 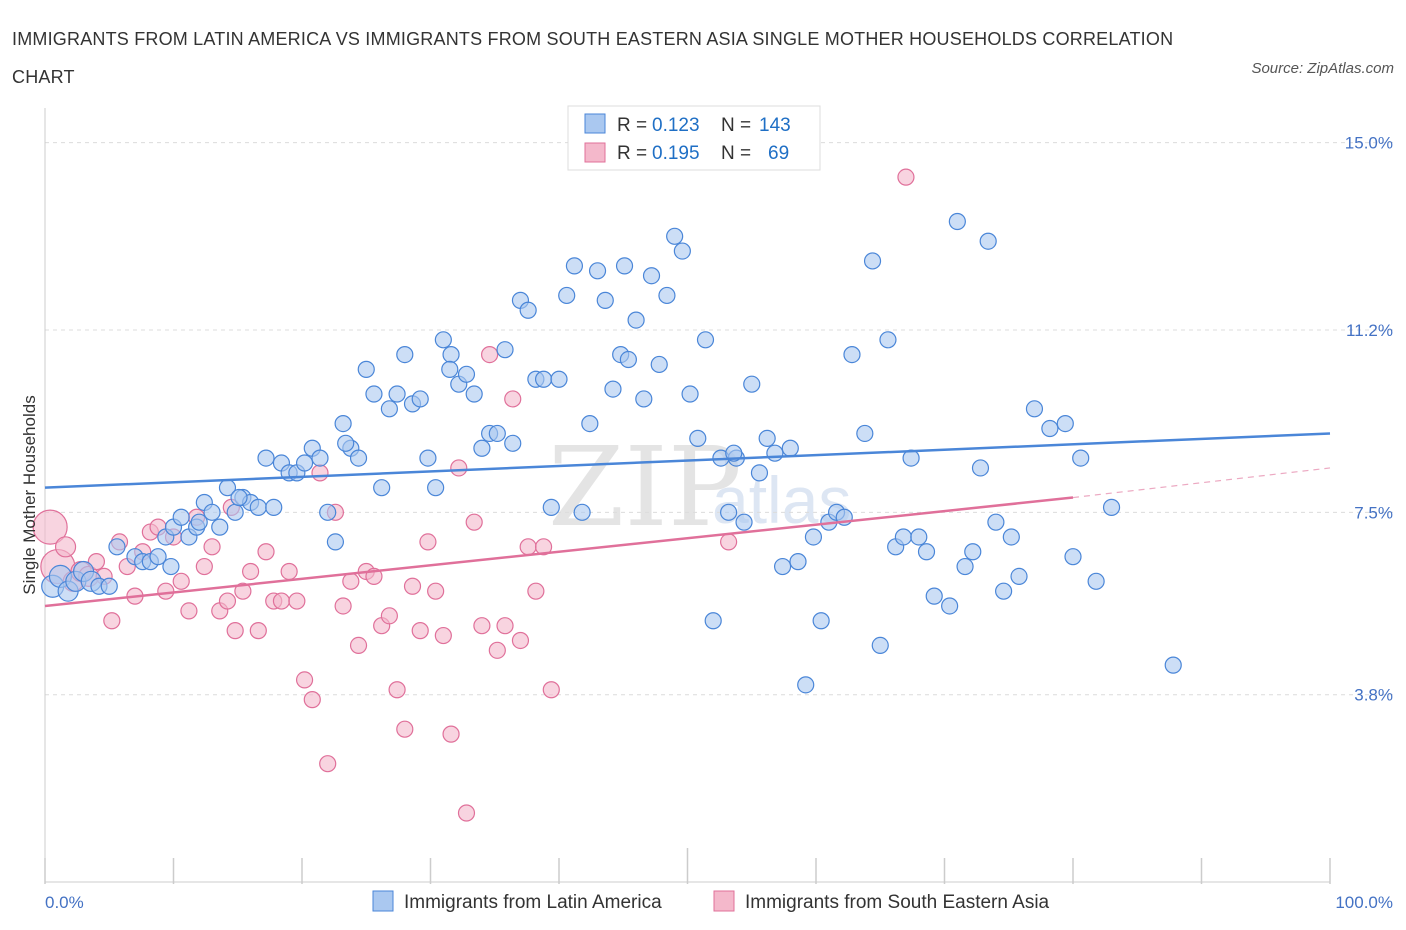 I want to click on stats-legend: R = 0.123 N = 143 R = 0.195 N = 69, so click(x=694, y=138).